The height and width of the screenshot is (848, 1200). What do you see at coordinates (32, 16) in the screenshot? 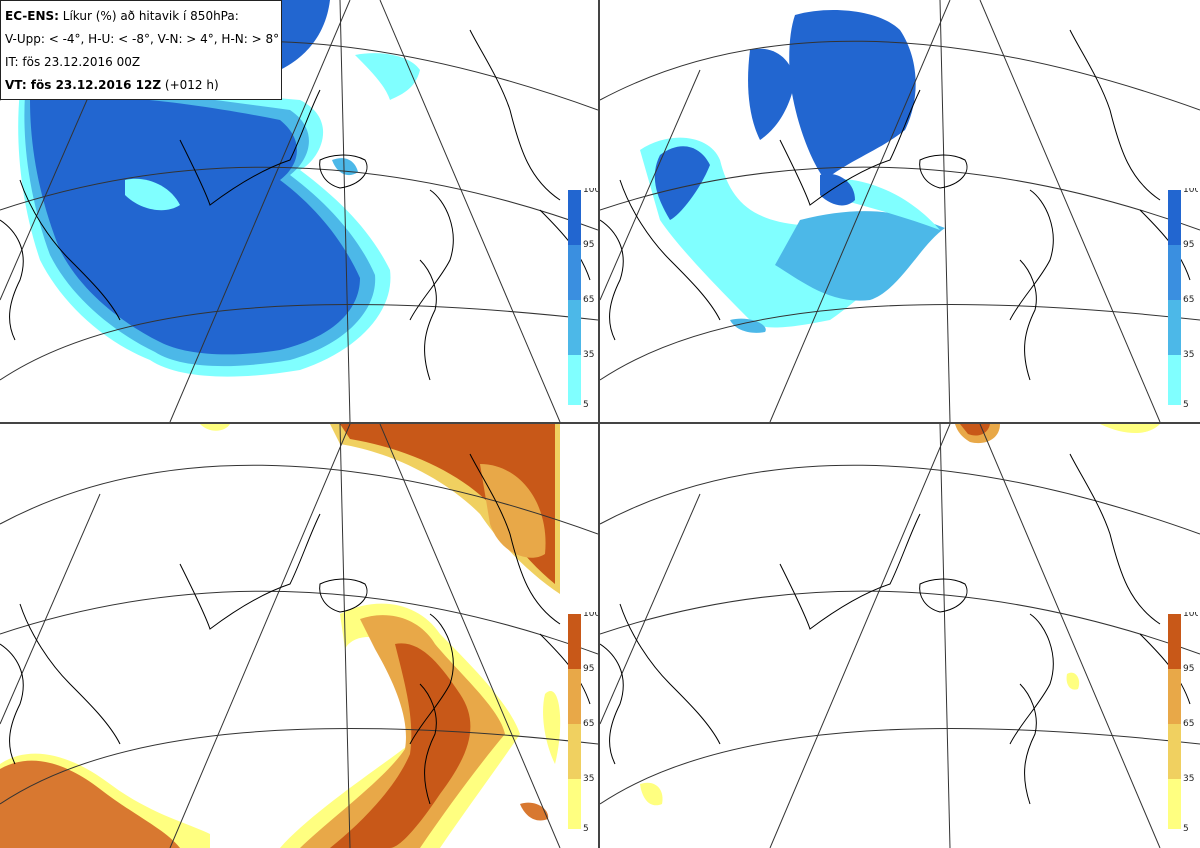
I see `info-model: EC-ENS:` at bounding box center [32, 16].